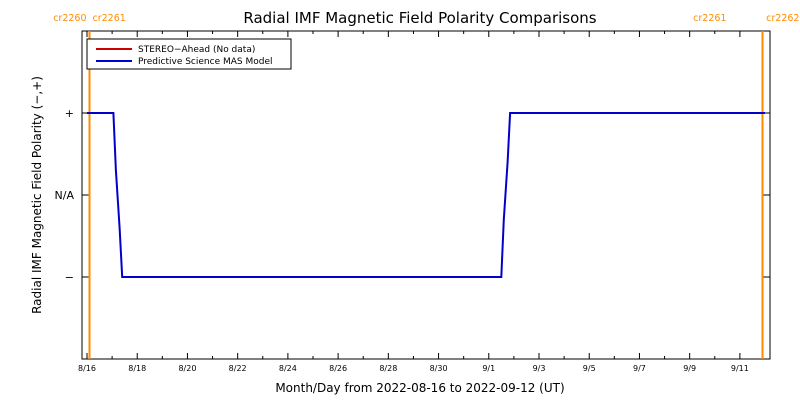  I want to click on carrington-label-left: cr2261, so click(709, 18).